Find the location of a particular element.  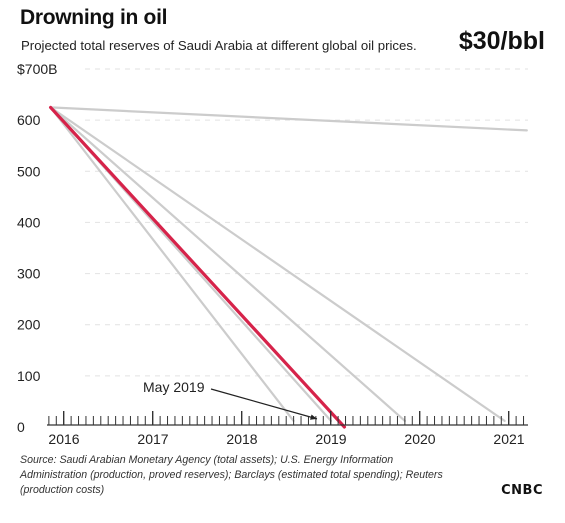

x-tick-label: 2020 is located at coordinates (419, 439).